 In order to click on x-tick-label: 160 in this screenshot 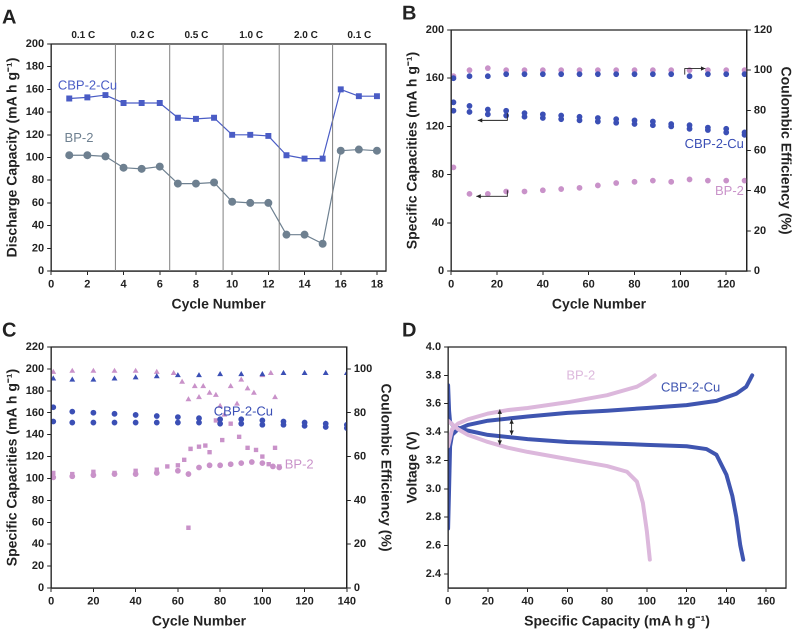, I will do `click(766, 602)`.